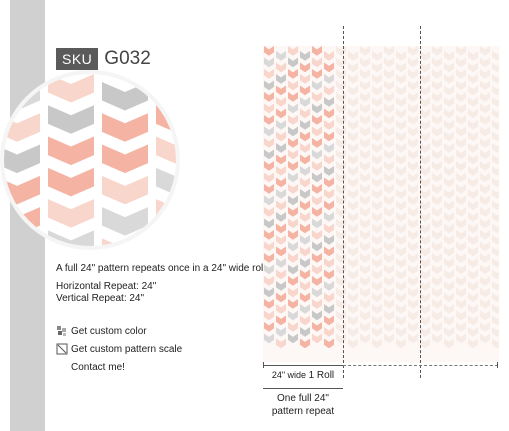 Image resolution: width=509 pixels, height=431 pixels. Describe the element at coordinates (126, 367) in the screenshot. I see `contact-link: Contact me!` at that location.